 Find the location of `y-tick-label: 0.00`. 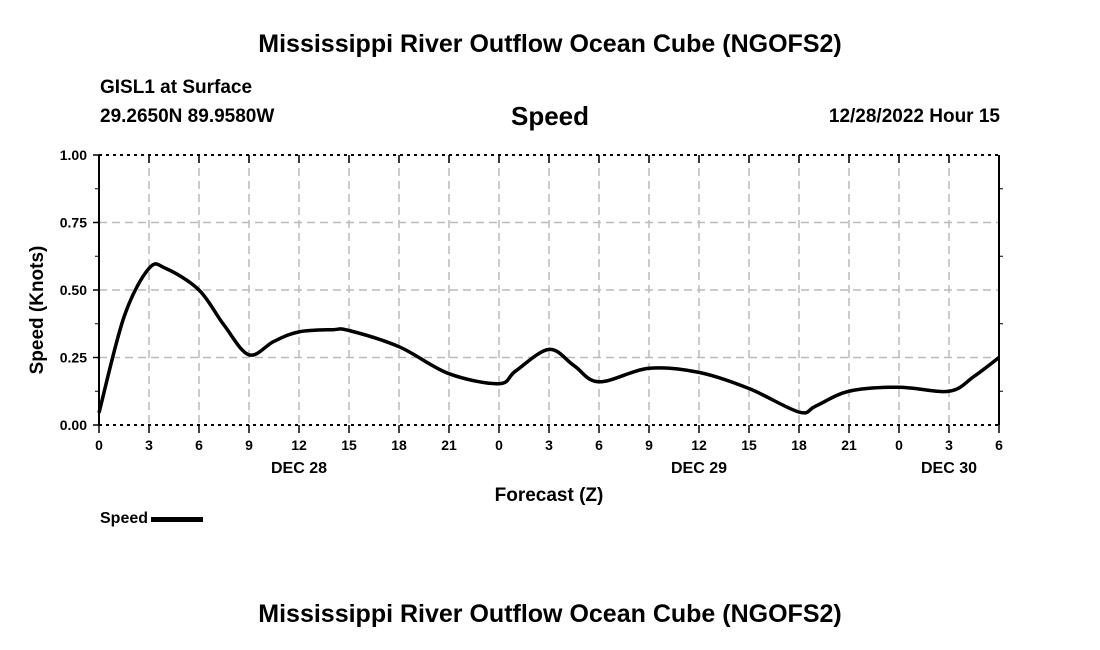

y-tick-label: 0.00 is located at coordinates (73, 425).